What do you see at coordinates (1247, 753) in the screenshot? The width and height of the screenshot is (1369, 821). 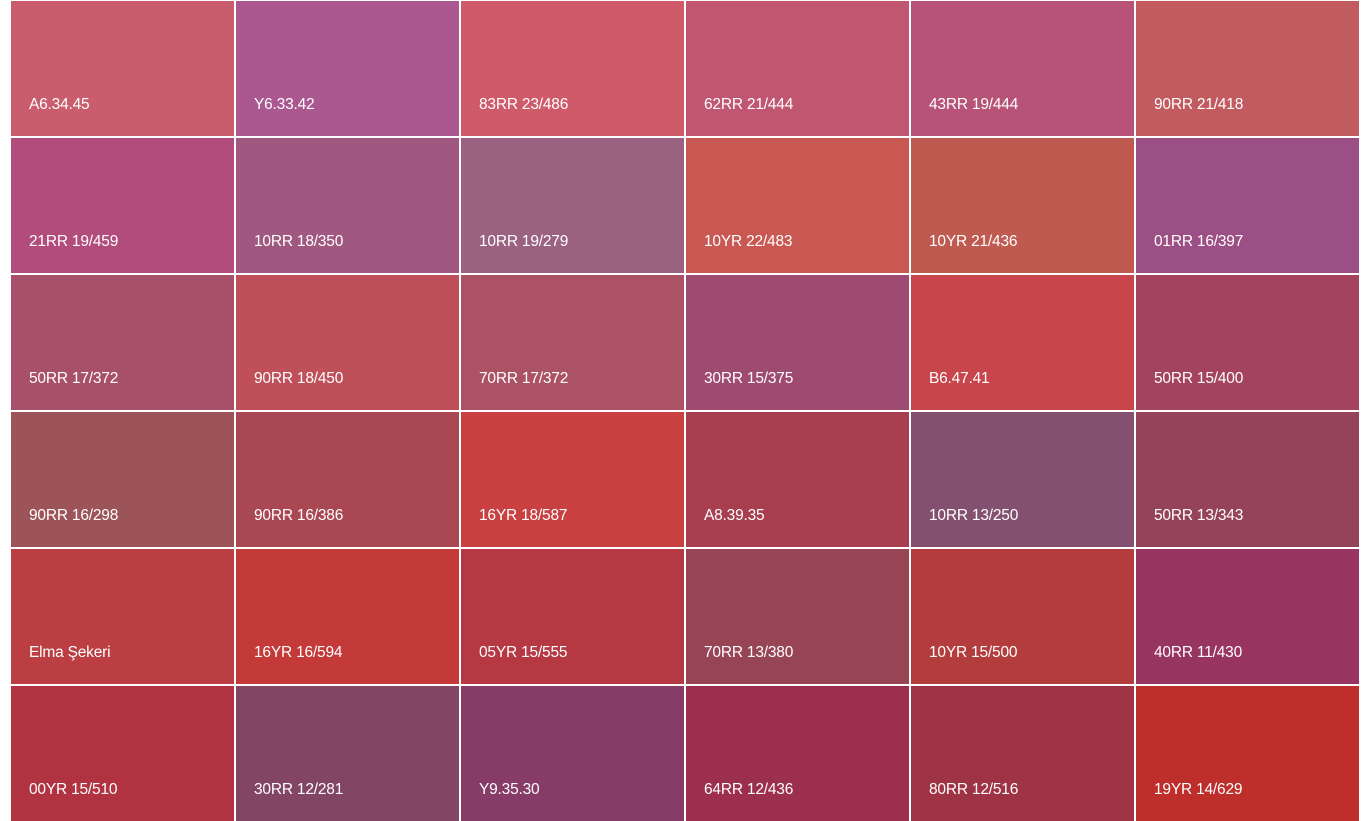 I see `color-swatch: 19YR 14/629` at bounding box center [1247, 753].